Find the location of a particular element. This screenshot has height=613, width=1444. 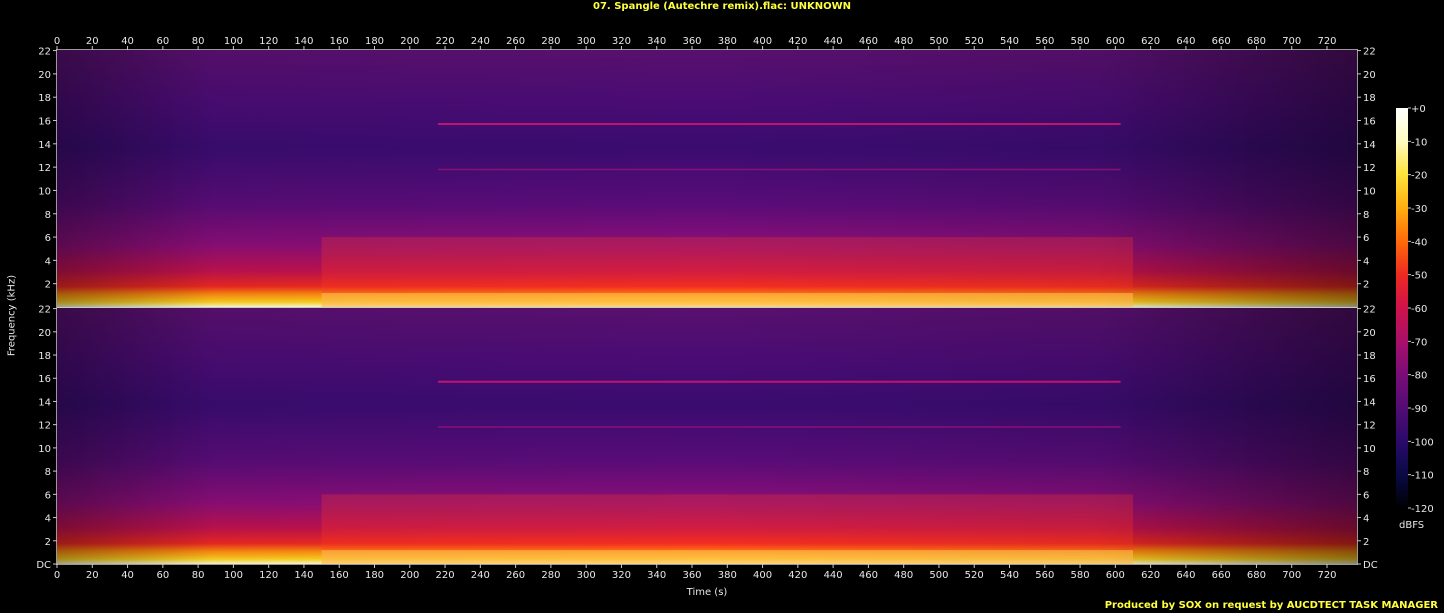

x-tick-label-top: 280 is located at coordinates (550, 41).